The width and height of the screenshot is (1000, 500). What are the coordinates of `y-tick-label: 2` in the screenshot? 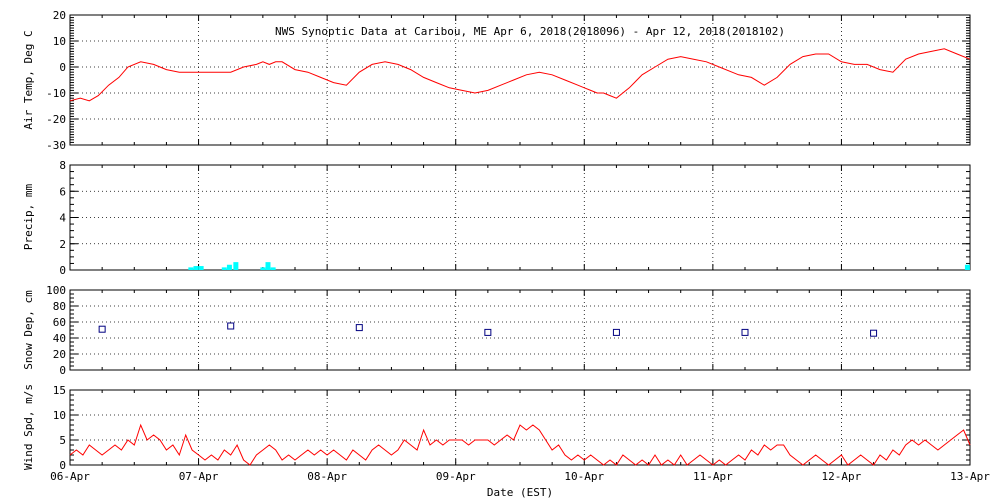 It's located at (62, 244).